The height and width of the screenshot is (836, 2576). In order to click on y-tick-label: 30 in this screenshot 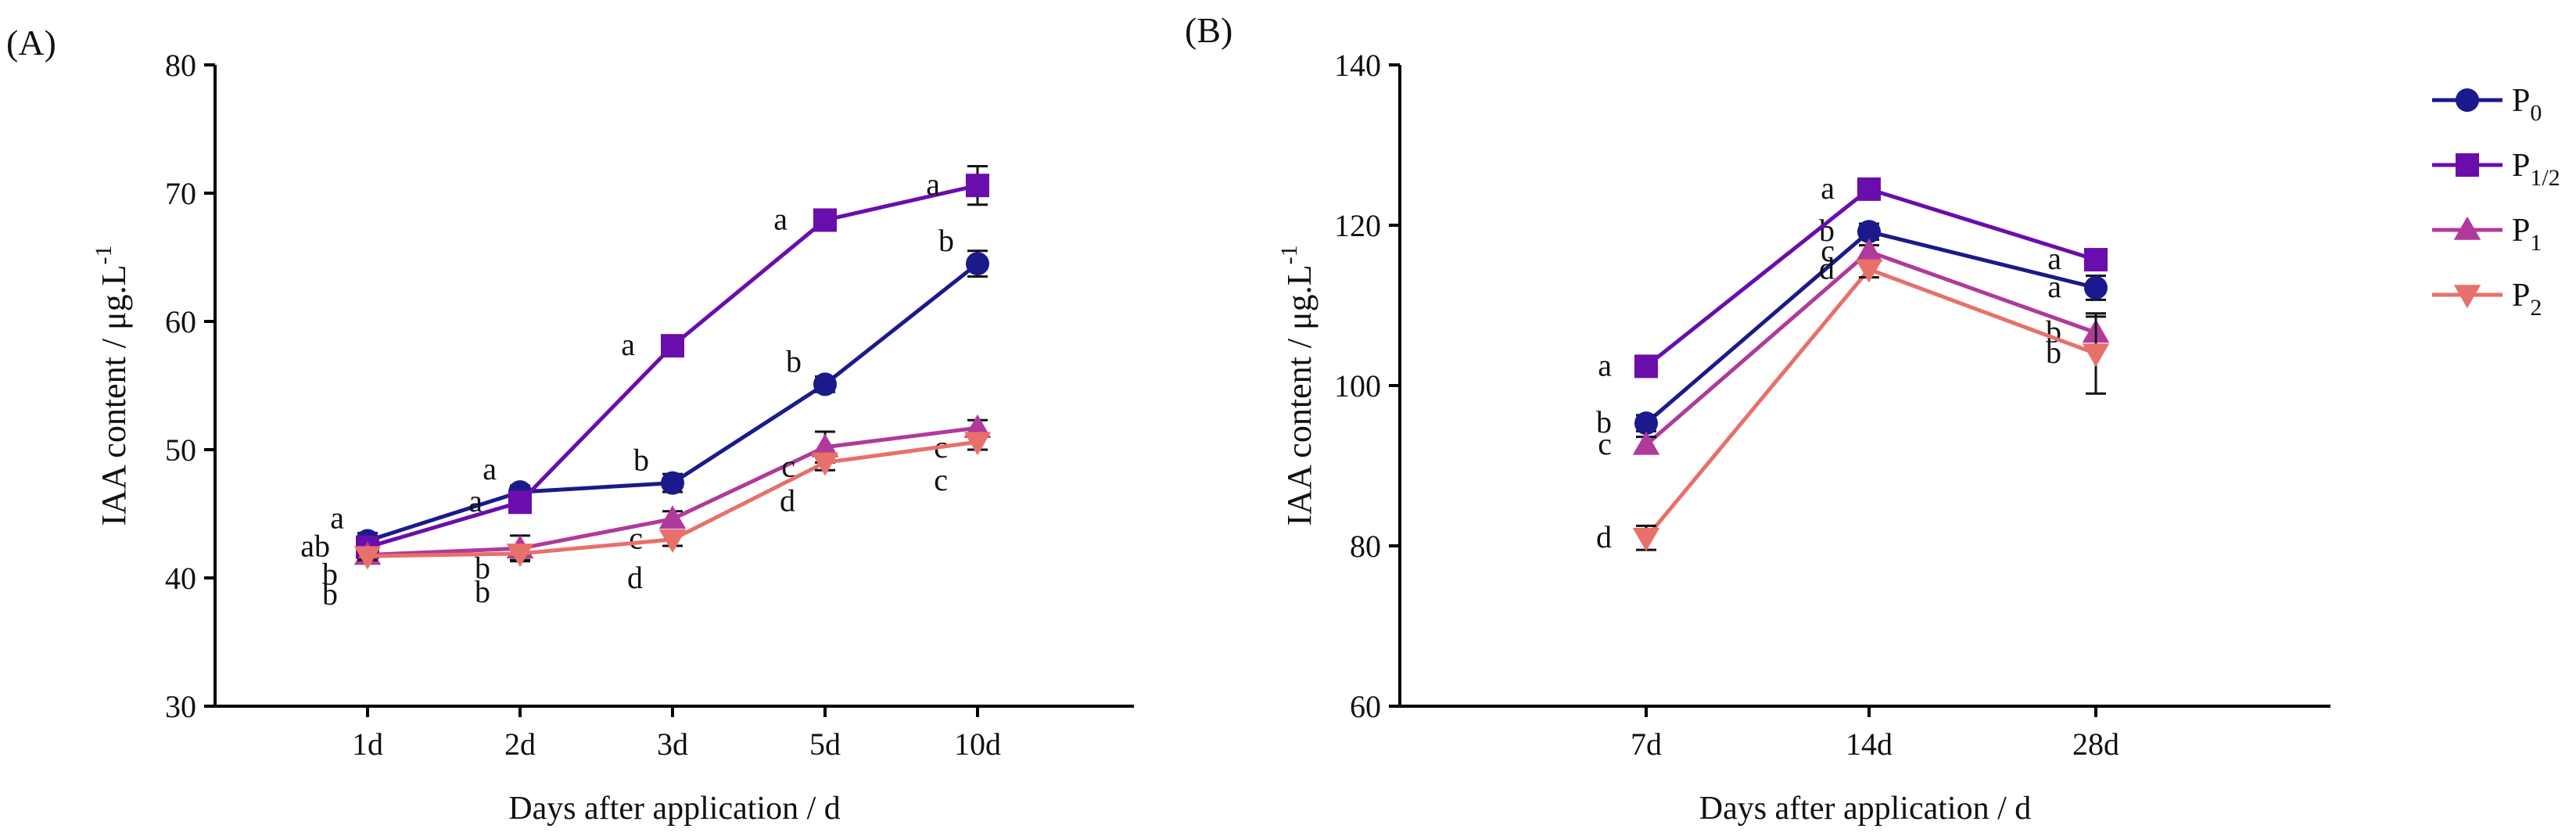, I will do `click(180, 706)`.